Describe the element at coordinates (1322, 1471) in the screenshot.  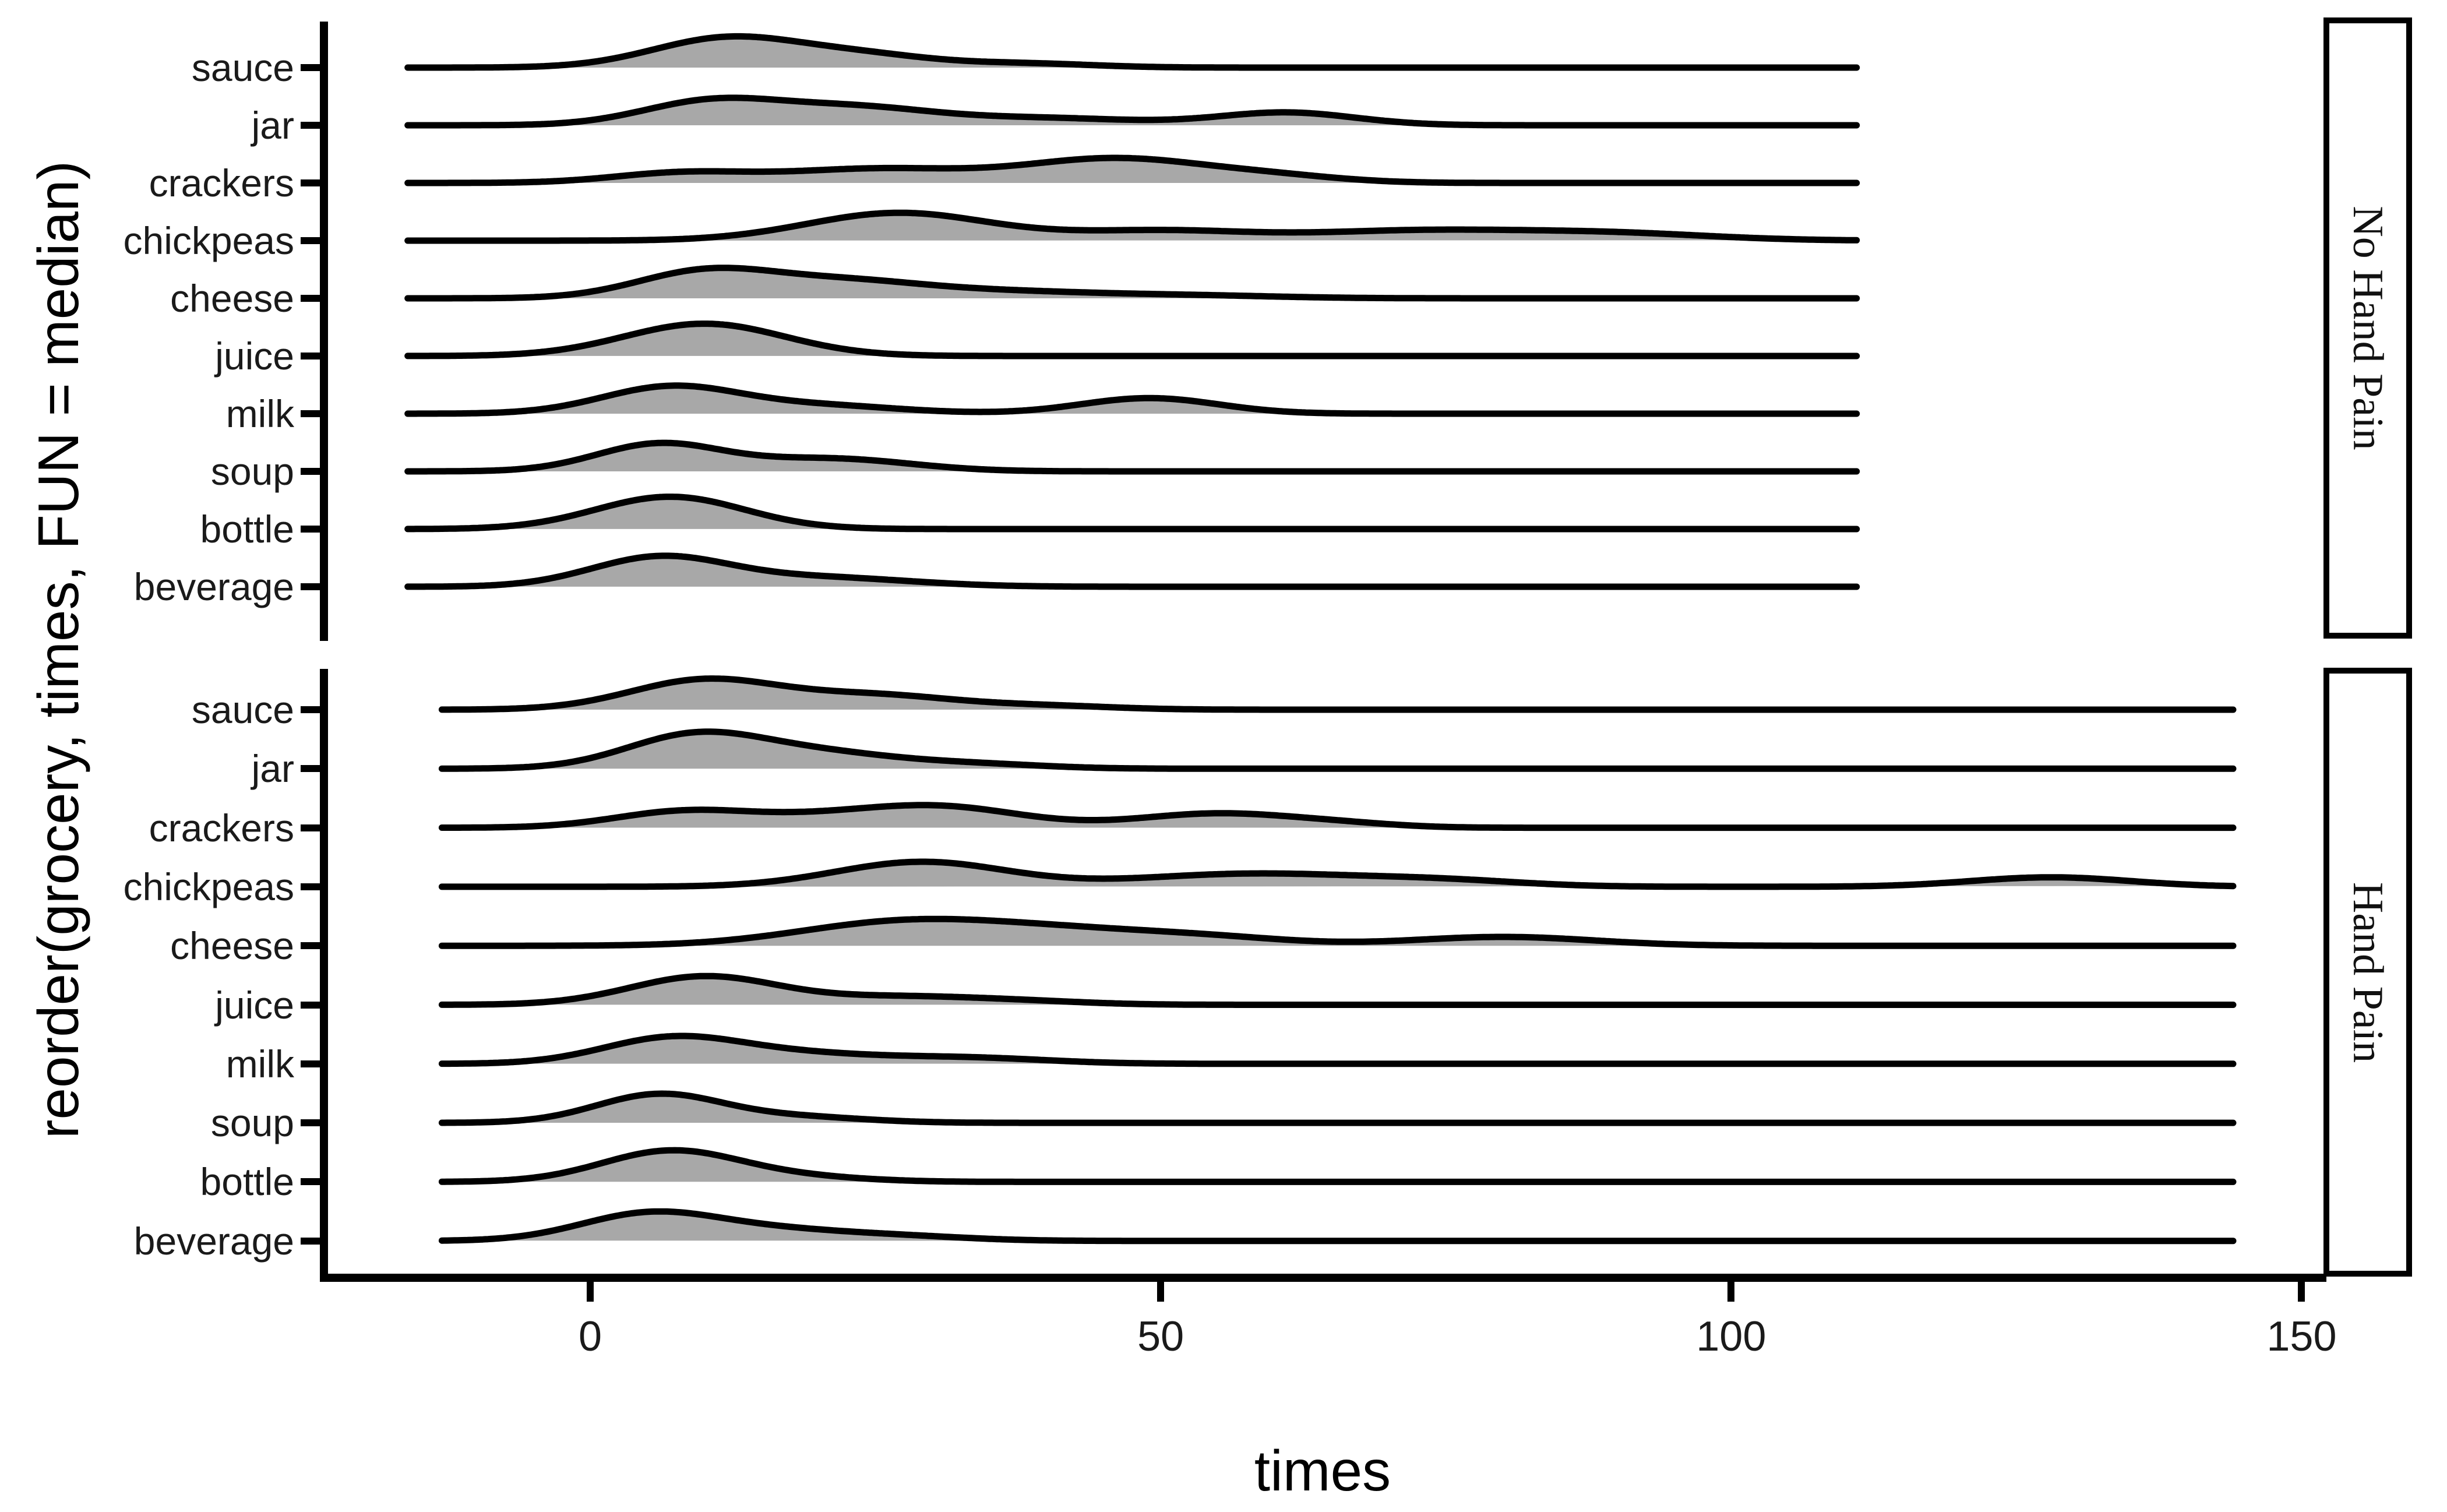
I see `x-axis-title: times` at that location.